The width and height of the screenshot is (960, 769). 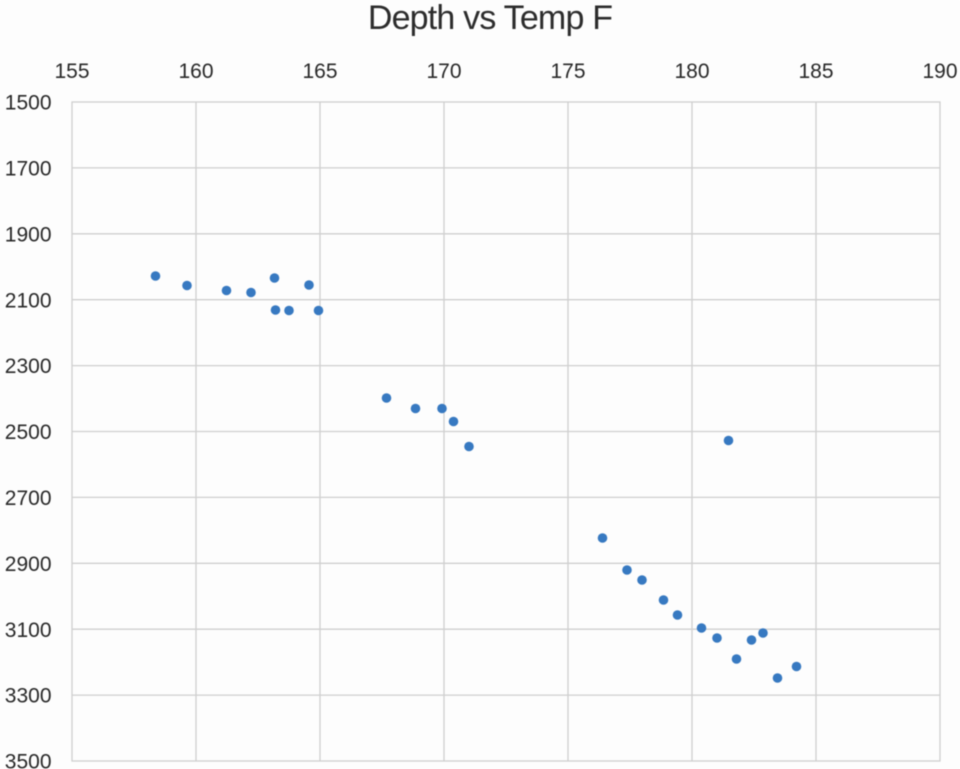 What do you see at coordinates (28, 103) in the screenshot?
I see `svg-text: 1500` at bounding box center [28, 103].